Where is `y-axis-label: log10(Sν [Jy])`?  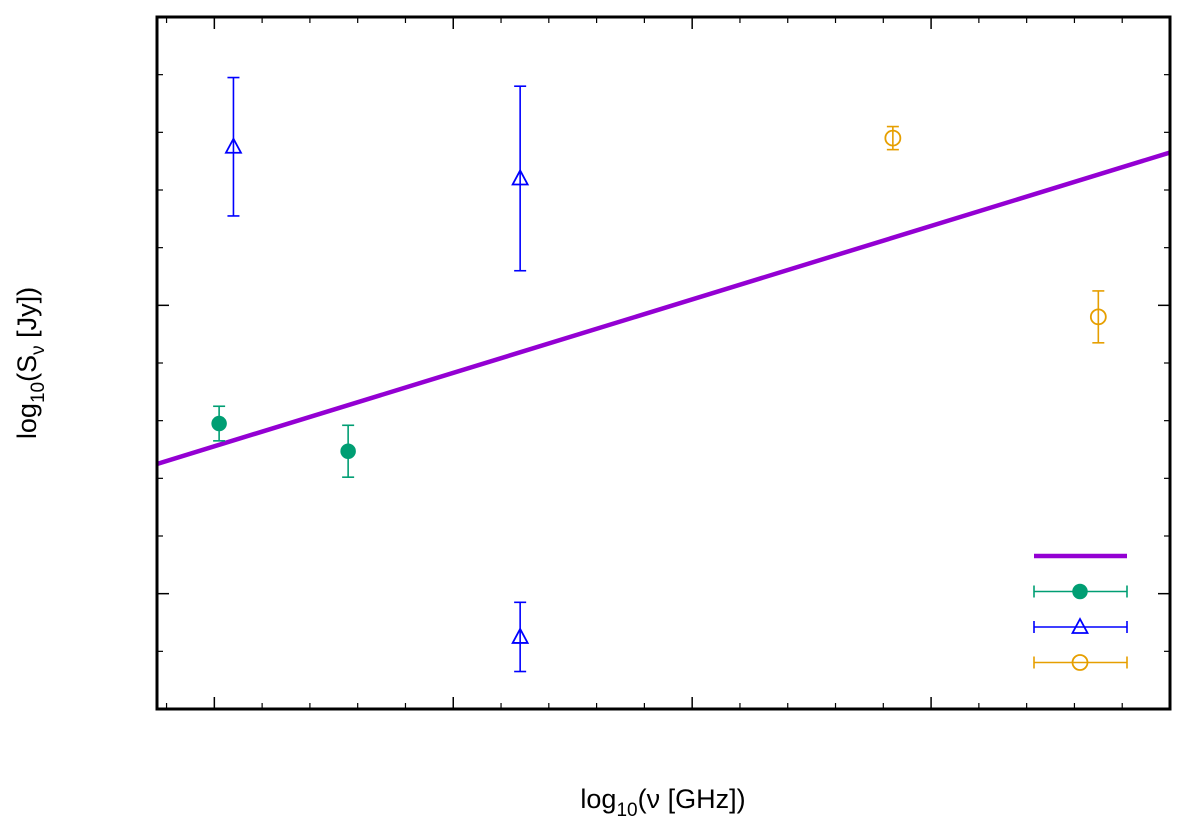
y-axis-label: log10(Sν [Jy]) is located at coordinates (30, 363).